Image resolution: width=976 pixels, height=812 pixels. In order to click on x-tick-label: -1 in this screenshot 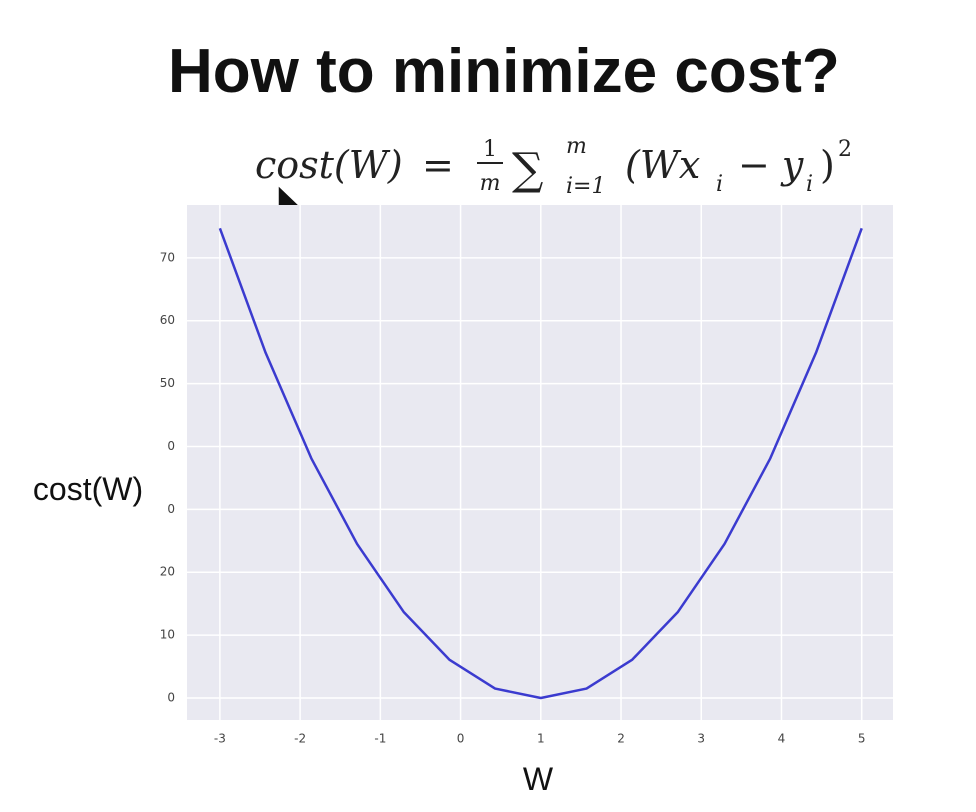, I will do `click(380, 739)`.